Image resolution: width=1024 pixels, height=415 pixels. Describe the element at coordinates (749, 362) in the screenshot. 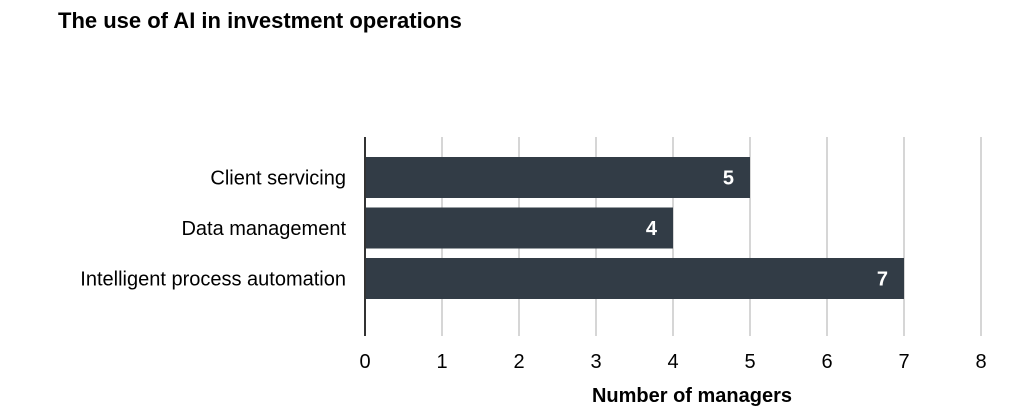

I see `x-tick-label: 5` at that location.